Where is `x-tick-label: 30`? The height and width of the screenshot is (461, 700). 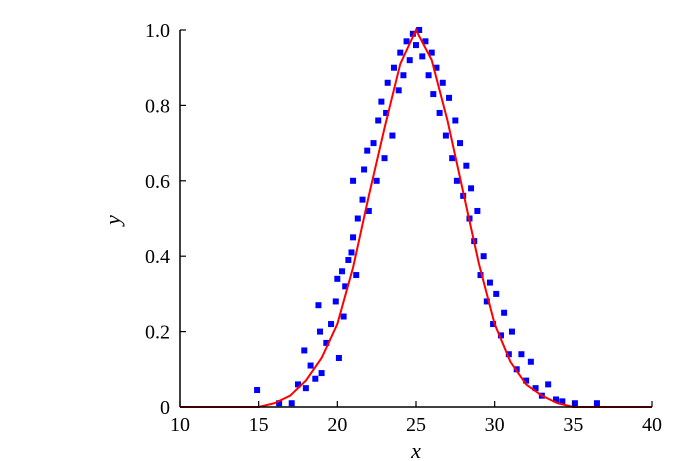 x-tick-label: 30 is located at coordinates (495, 425).